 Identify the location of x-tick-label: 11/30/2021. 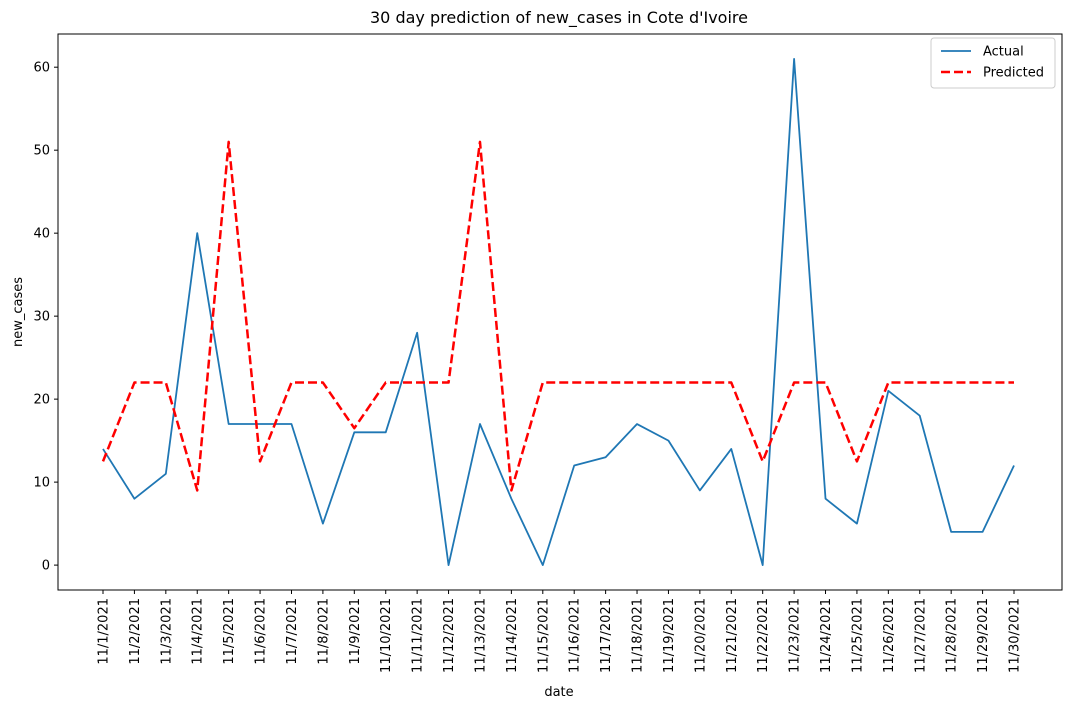
(1015, 635).